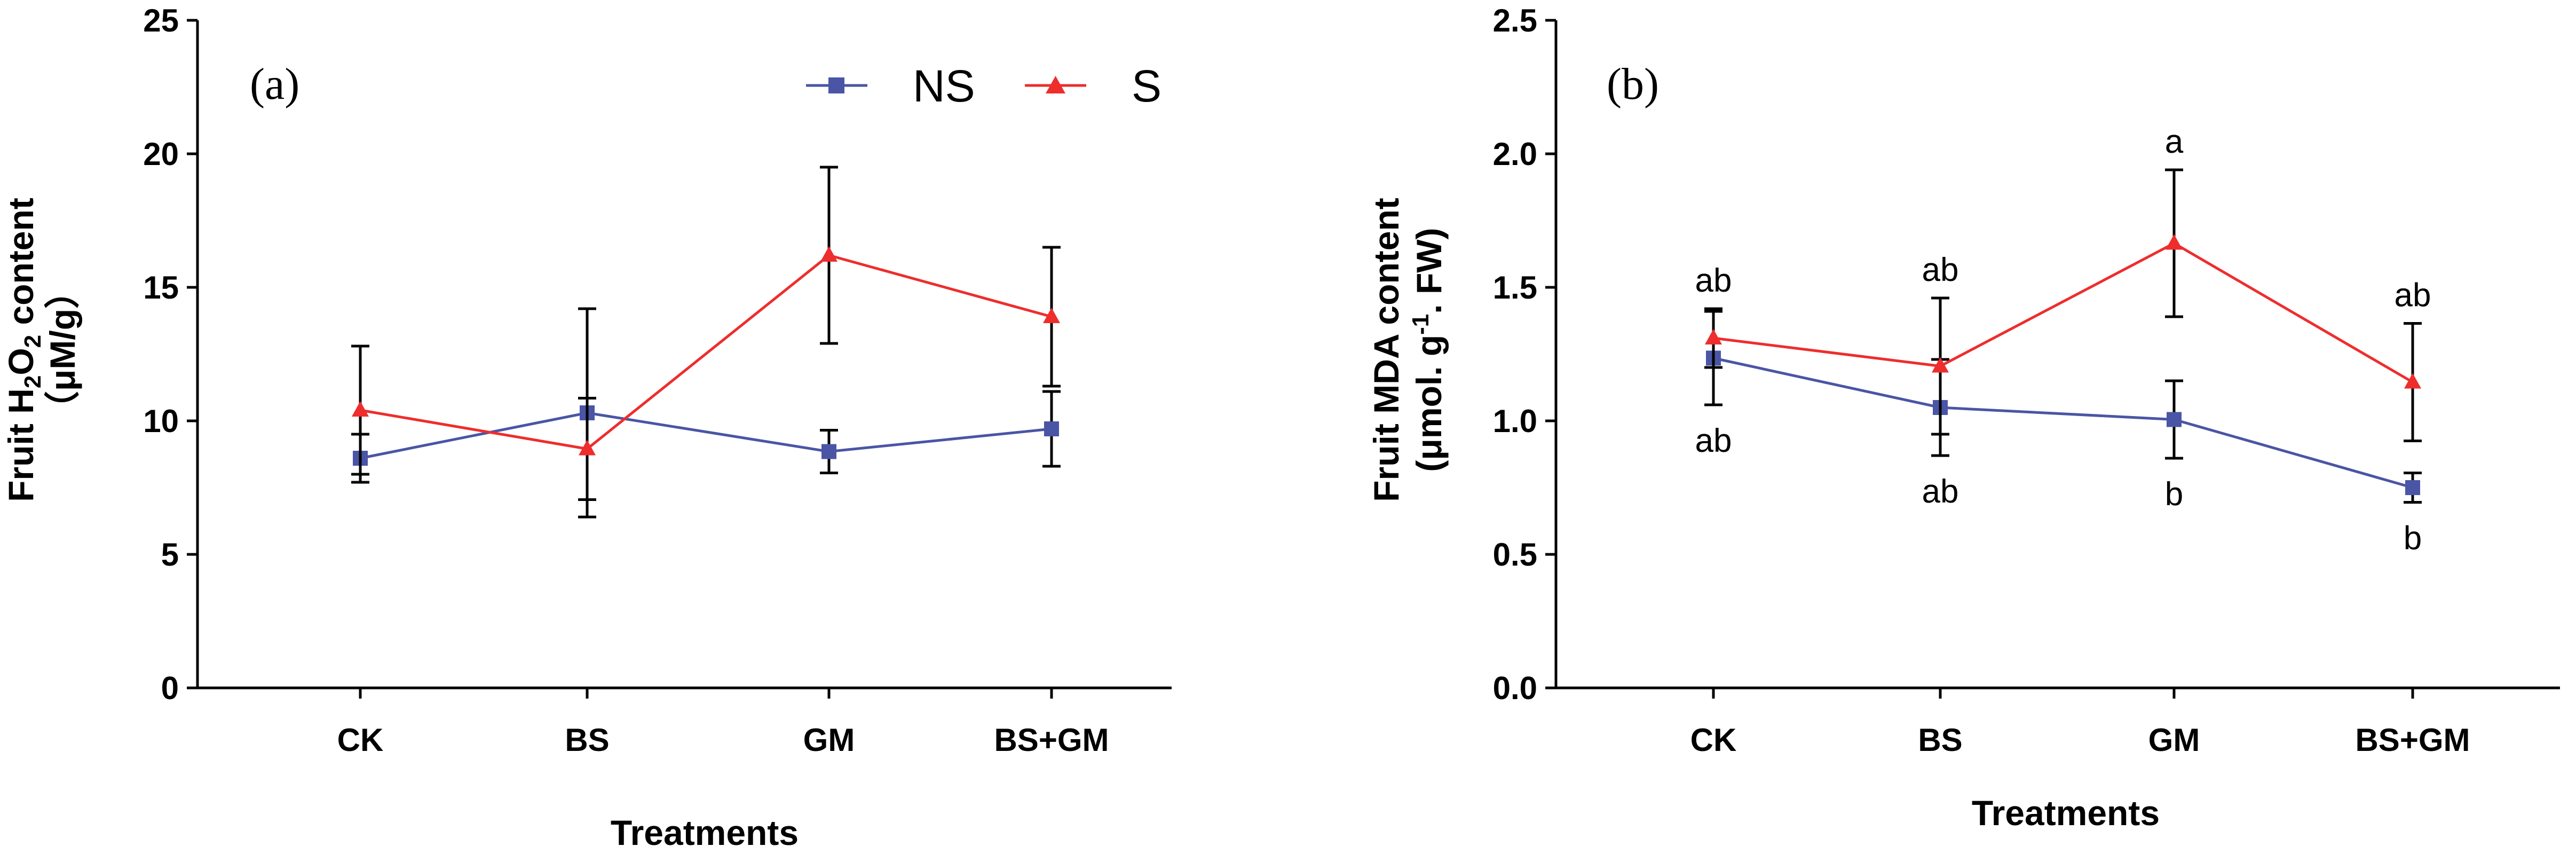 The height and width of the screenshot is (854, 2576). I want to click on x-tick-label-b: CK, so click(1713, 740).